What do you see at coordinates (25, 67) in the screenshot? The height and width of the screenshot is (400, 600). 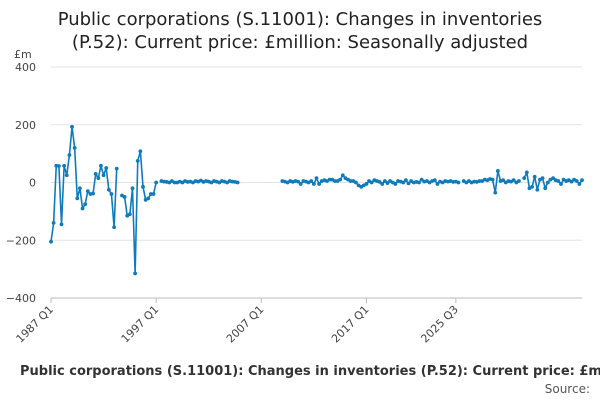 I see `y-tick-label: 400` at bounding box center [25, 67].